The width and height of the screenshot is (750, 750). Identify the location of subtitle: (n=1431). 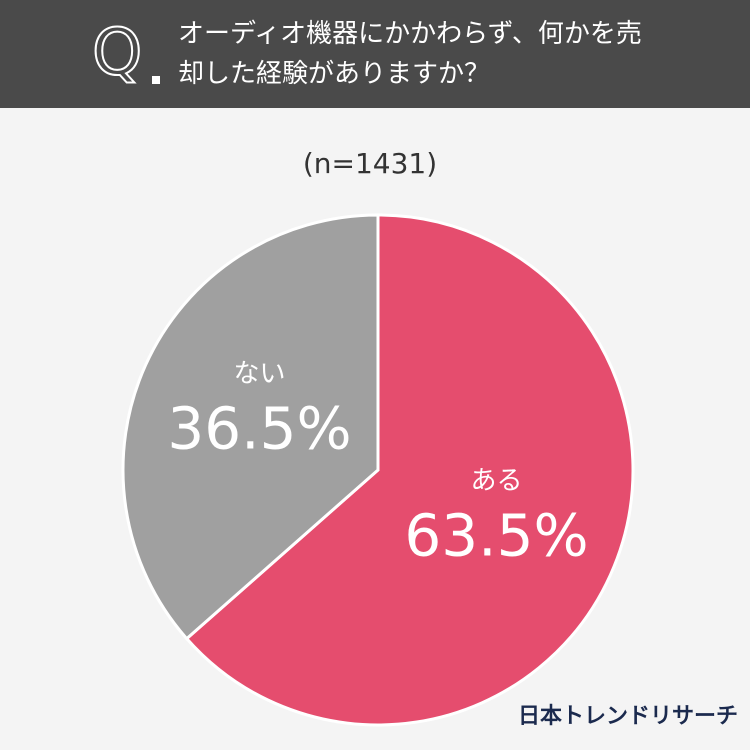
(370, 163).